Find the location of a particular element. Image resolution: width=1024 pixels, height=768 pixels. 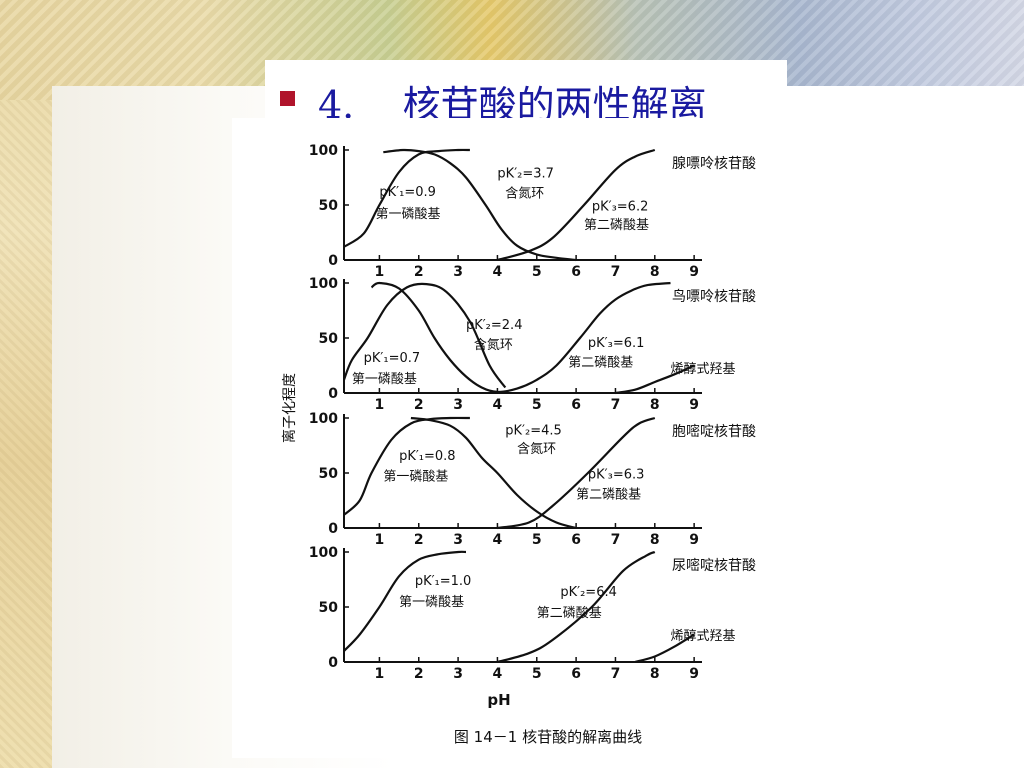

y-axis-label: 离子化程度 is located at coordinates (289, 408).